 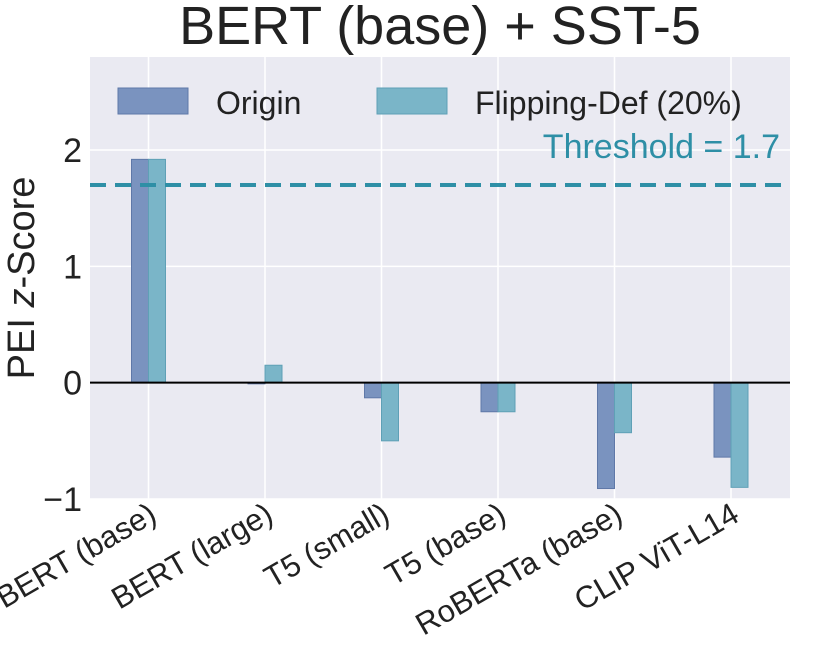 What do you see at coordinates (258, 103) in the screenshot?
I see `legend-label-origin: Origin` at bounding box center [258, 103].